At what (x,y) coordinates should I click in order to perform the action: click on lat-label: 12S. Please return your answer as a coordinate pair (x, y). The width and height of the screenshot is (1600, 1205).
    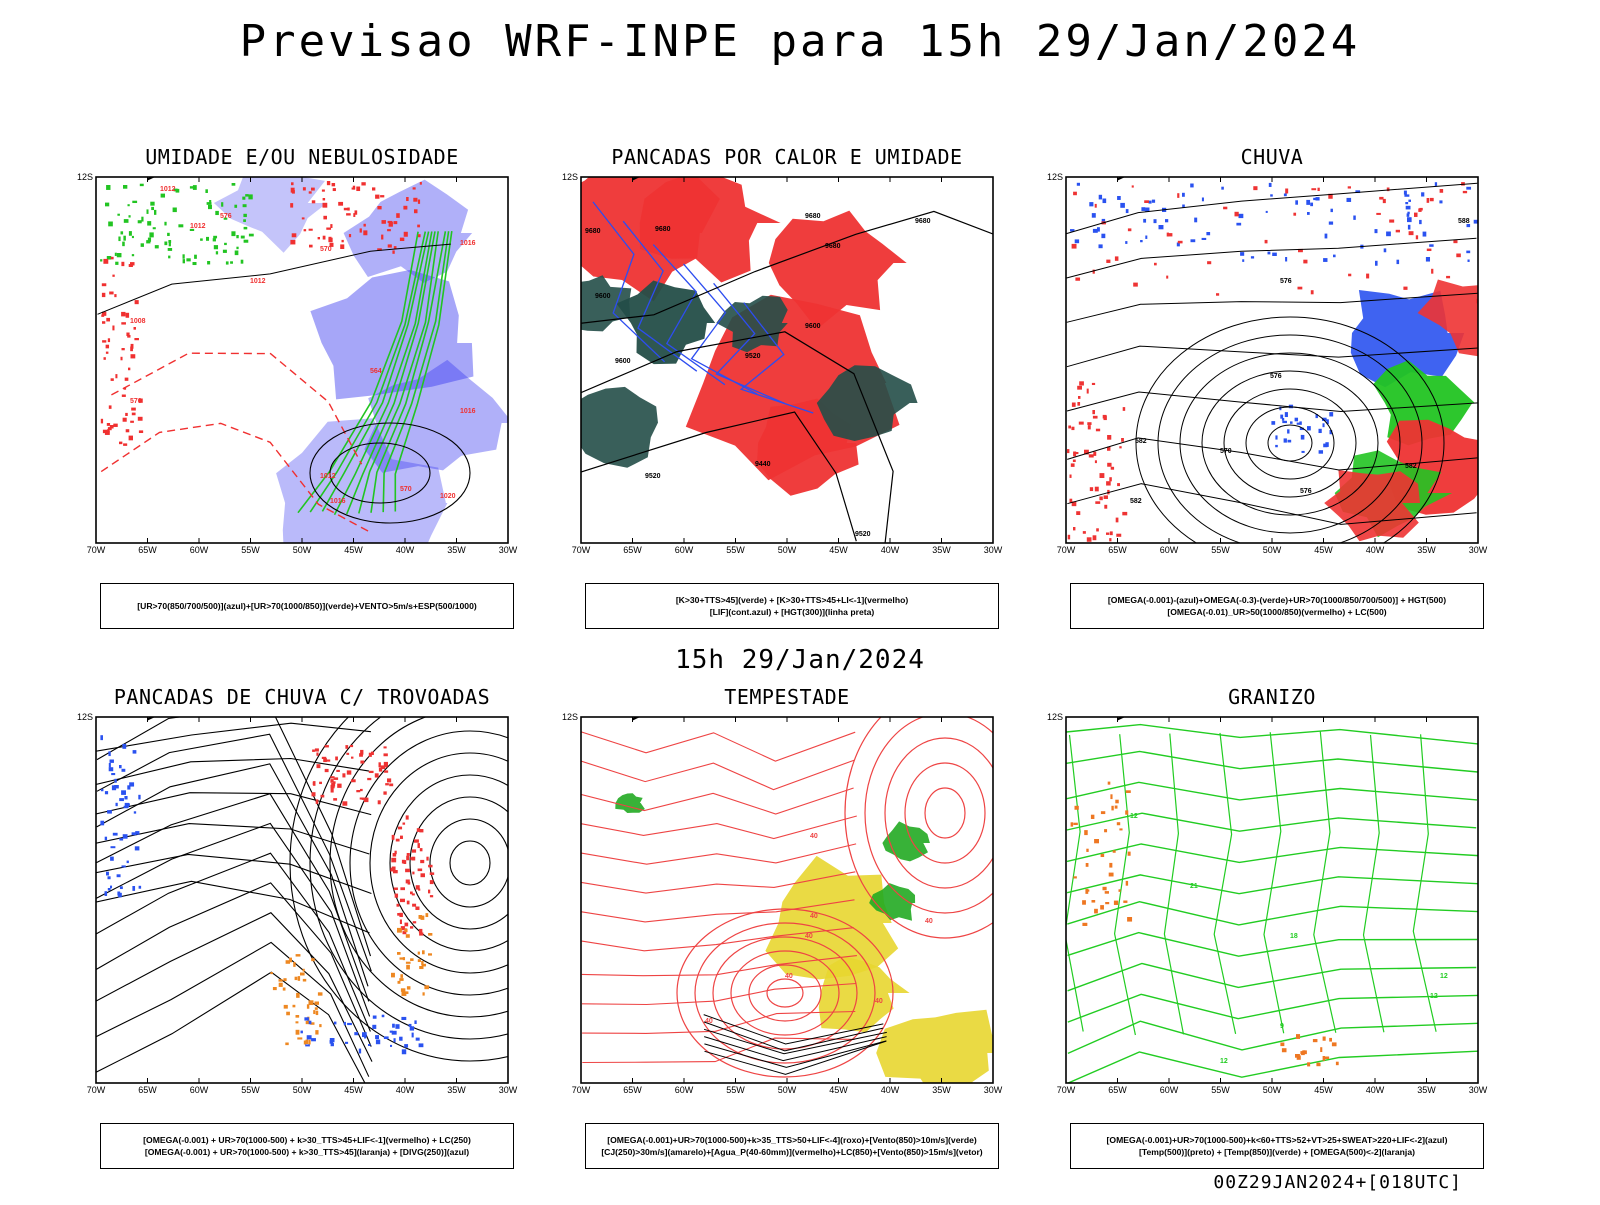
    Looking at the image, I should click on (85, 177).